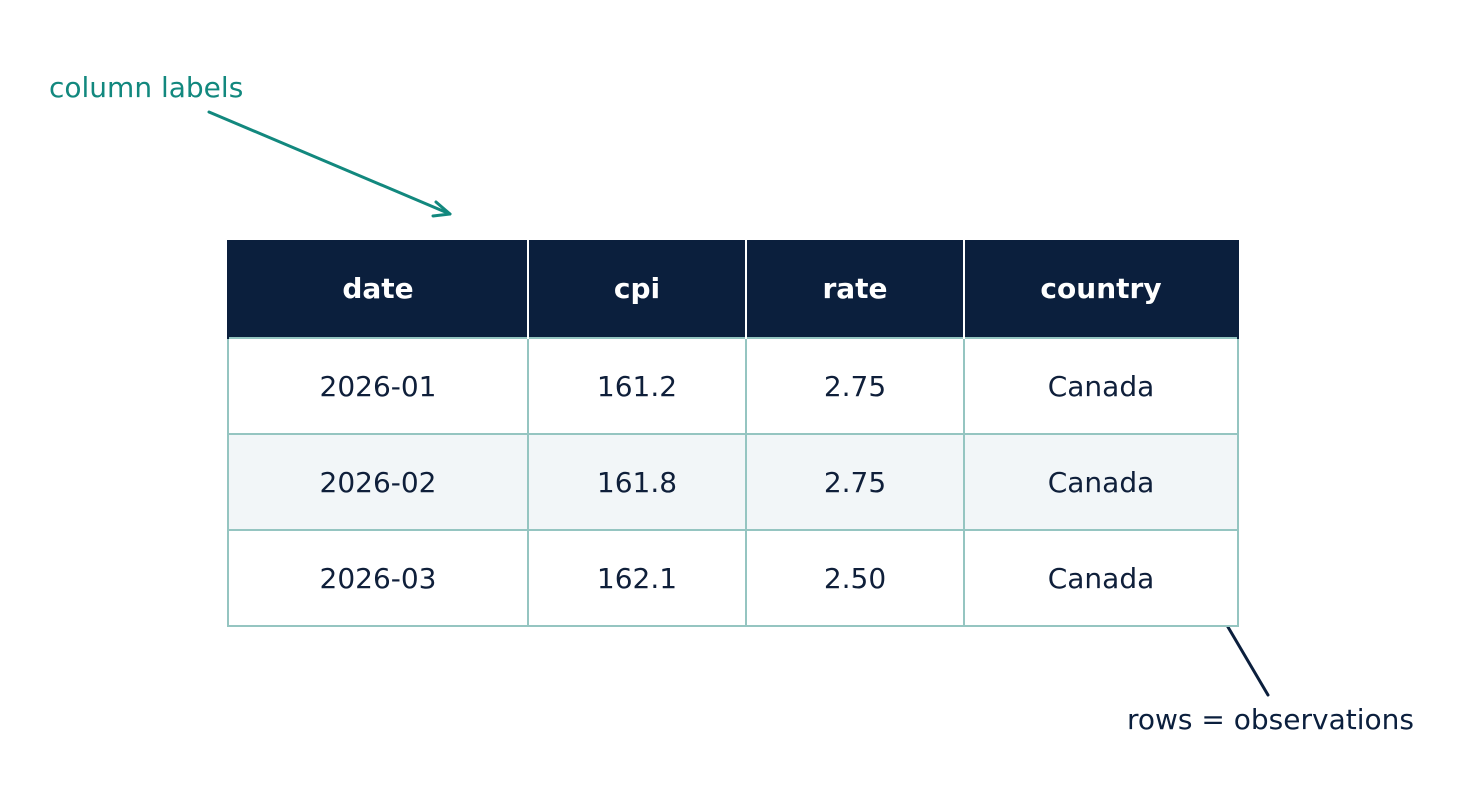 The image size is (1461, 806). What do you see at coordinates (637, 482) in the screenshot?
I see `cell-cpi: 161.8` at bounding box center [637, 482].